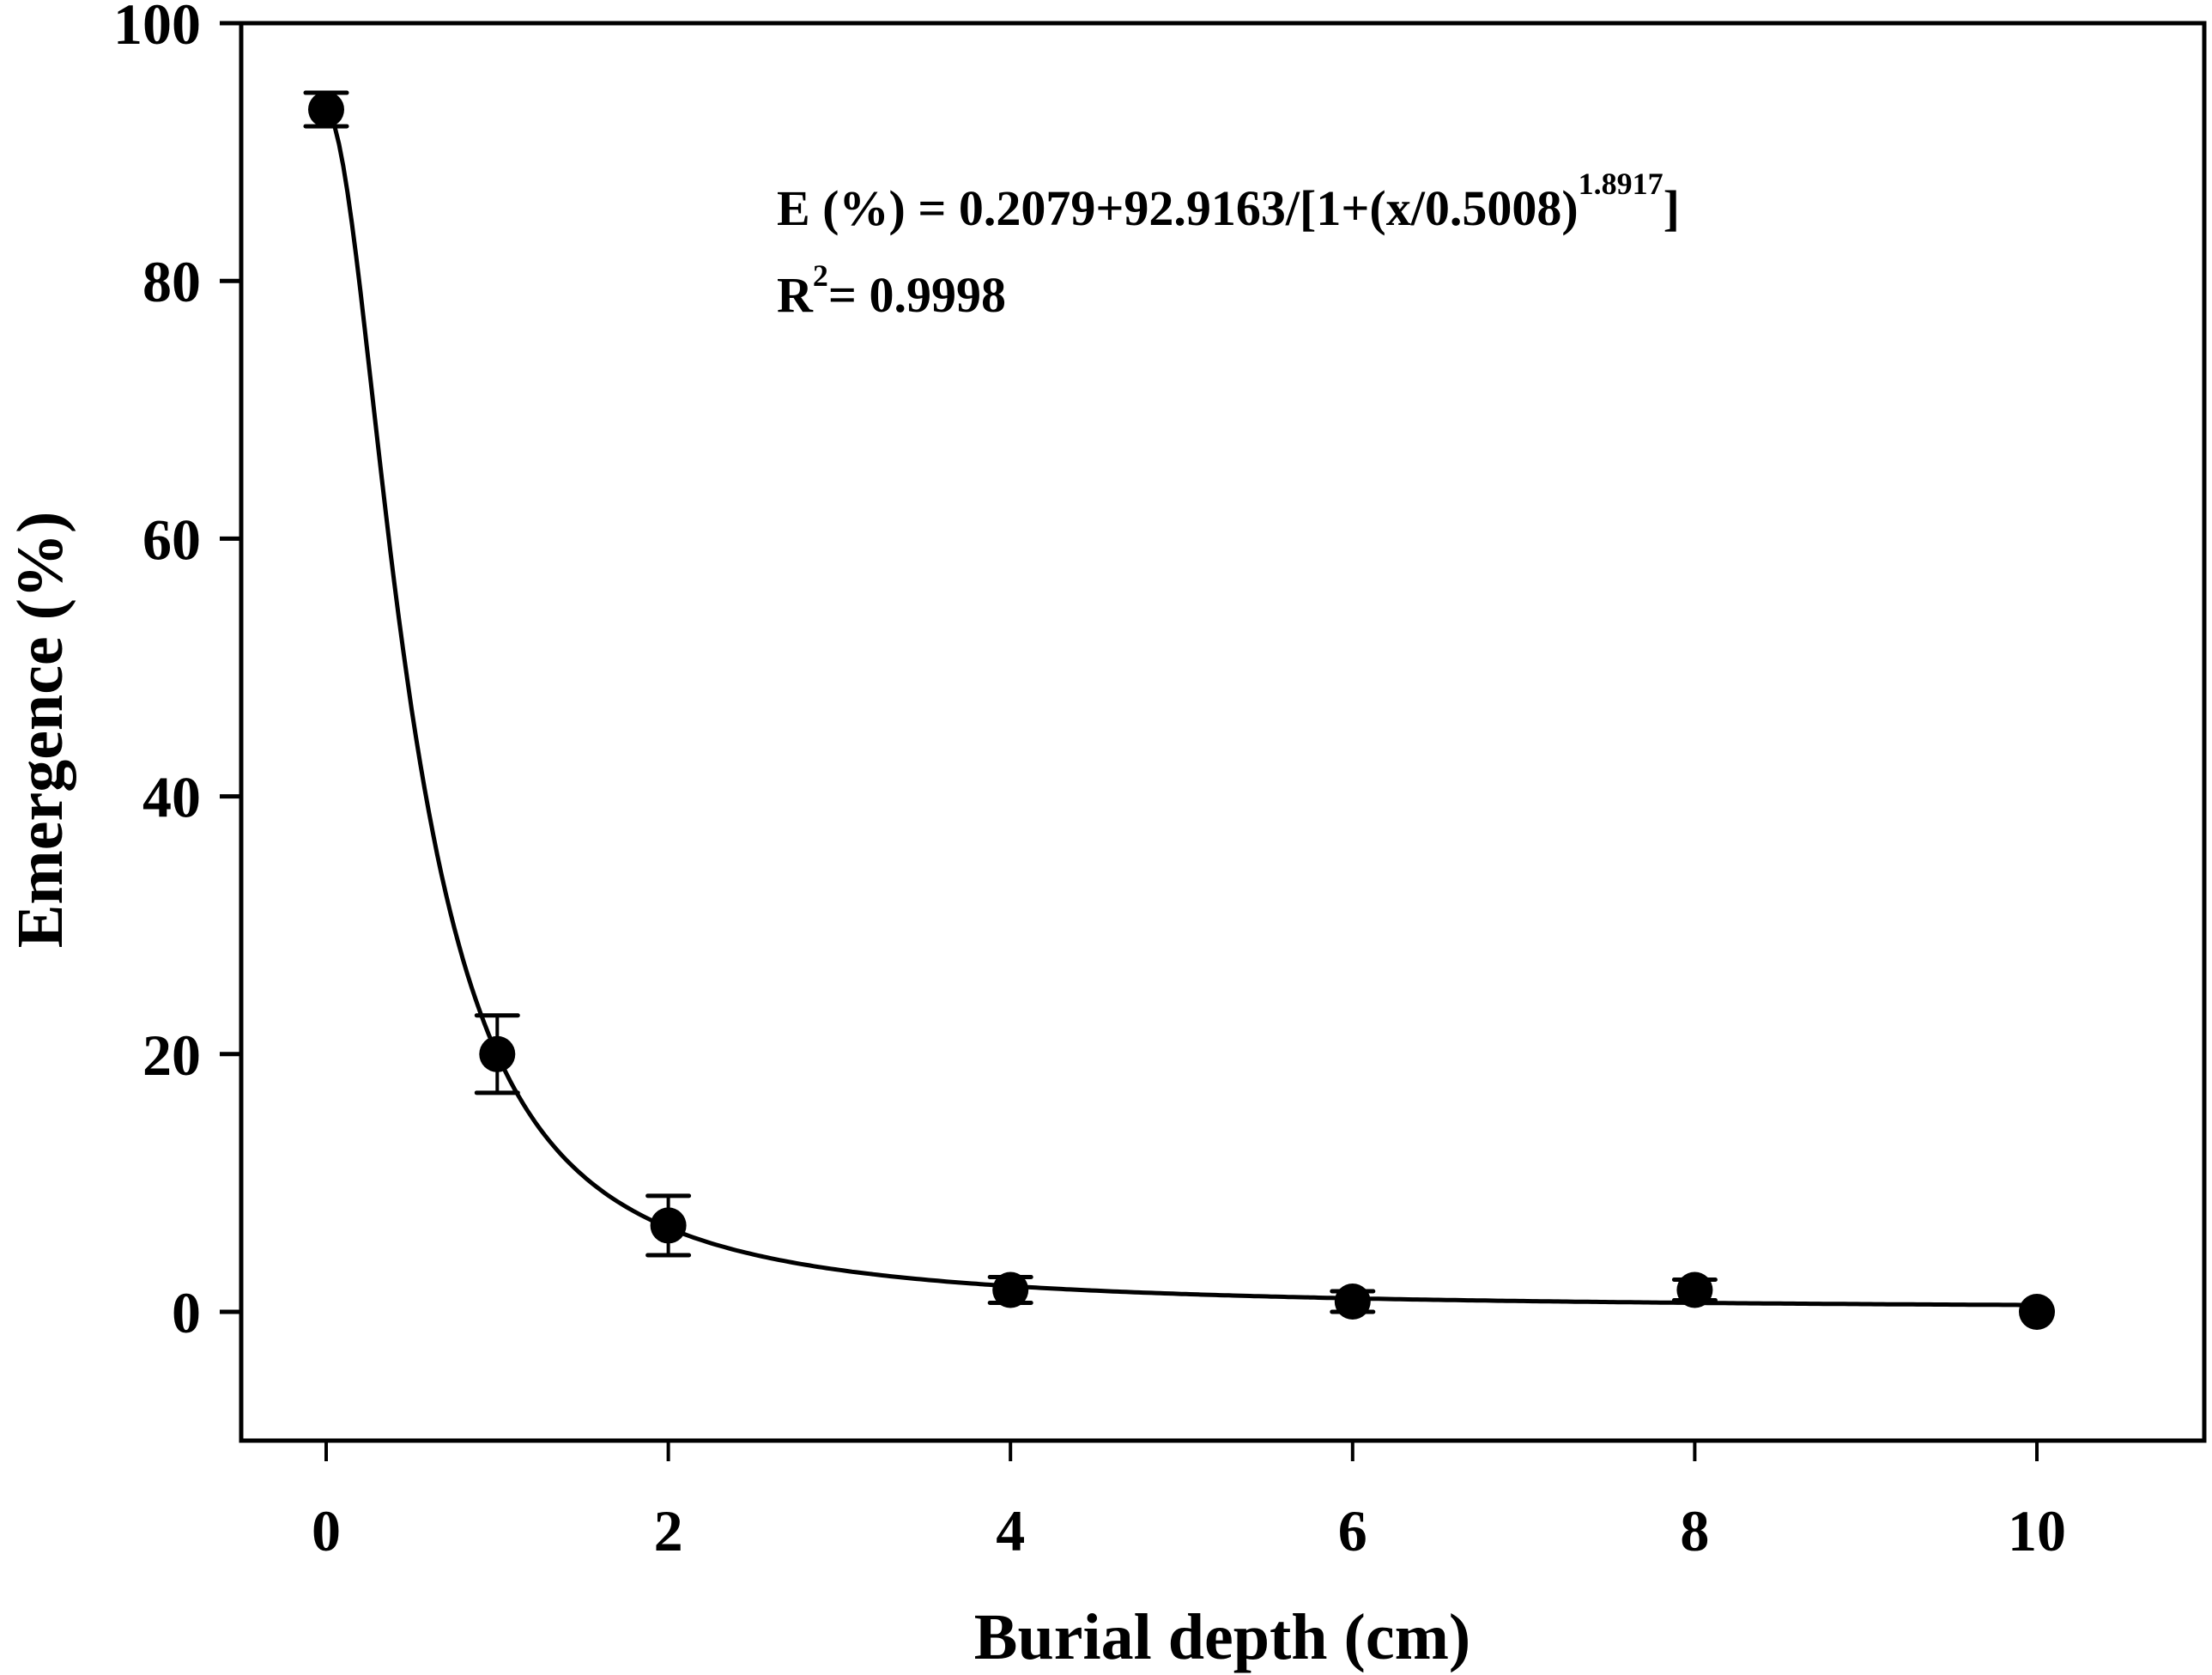  Describe the element at coordinates (171, 539) in the screenshot. I see `y-tick-label: 60` at that location.